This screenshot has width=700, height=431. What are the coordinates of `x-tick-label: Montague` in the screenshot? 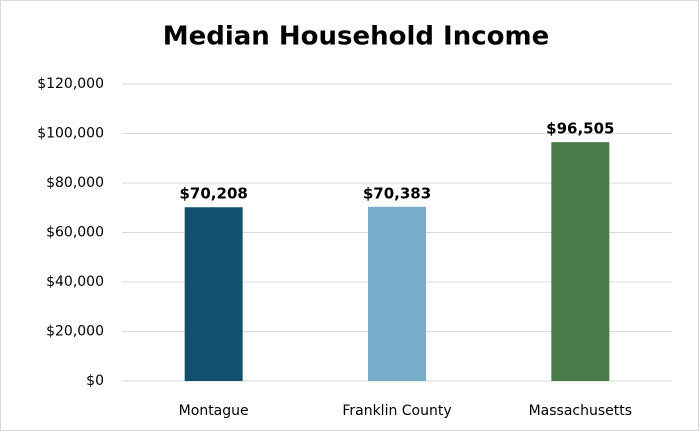 It's located at (214, 411).